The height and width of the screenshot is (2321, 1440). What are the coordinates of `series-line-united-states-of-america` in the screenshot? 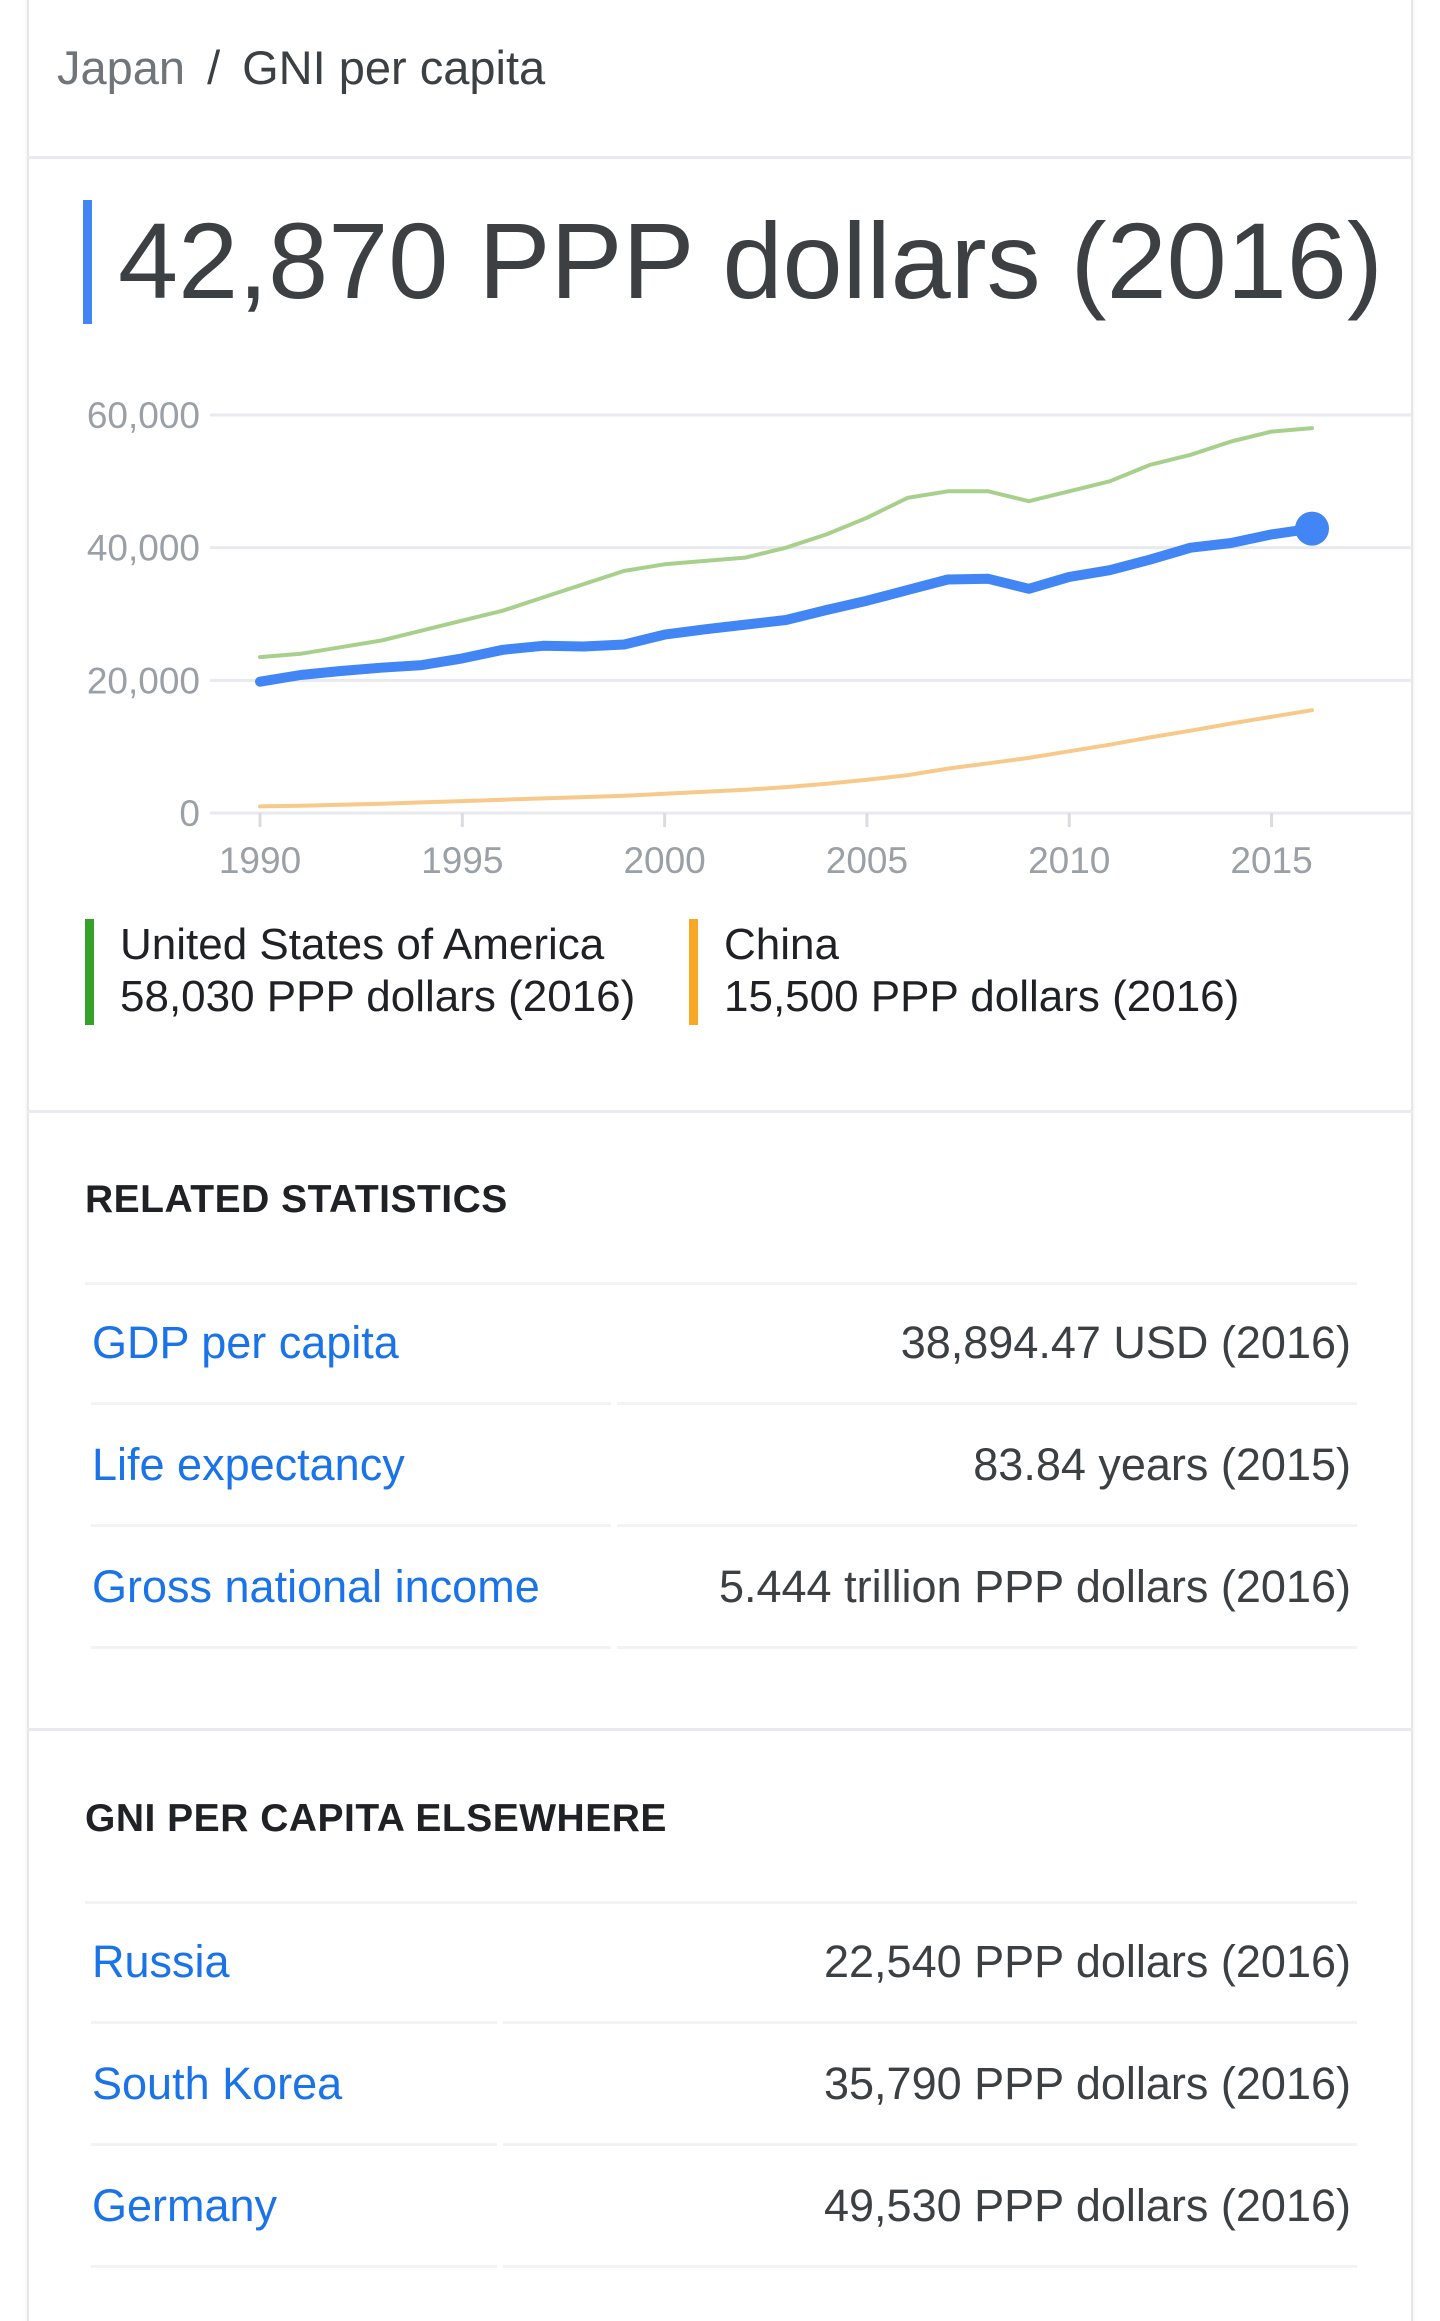 It's located at (786, 543).